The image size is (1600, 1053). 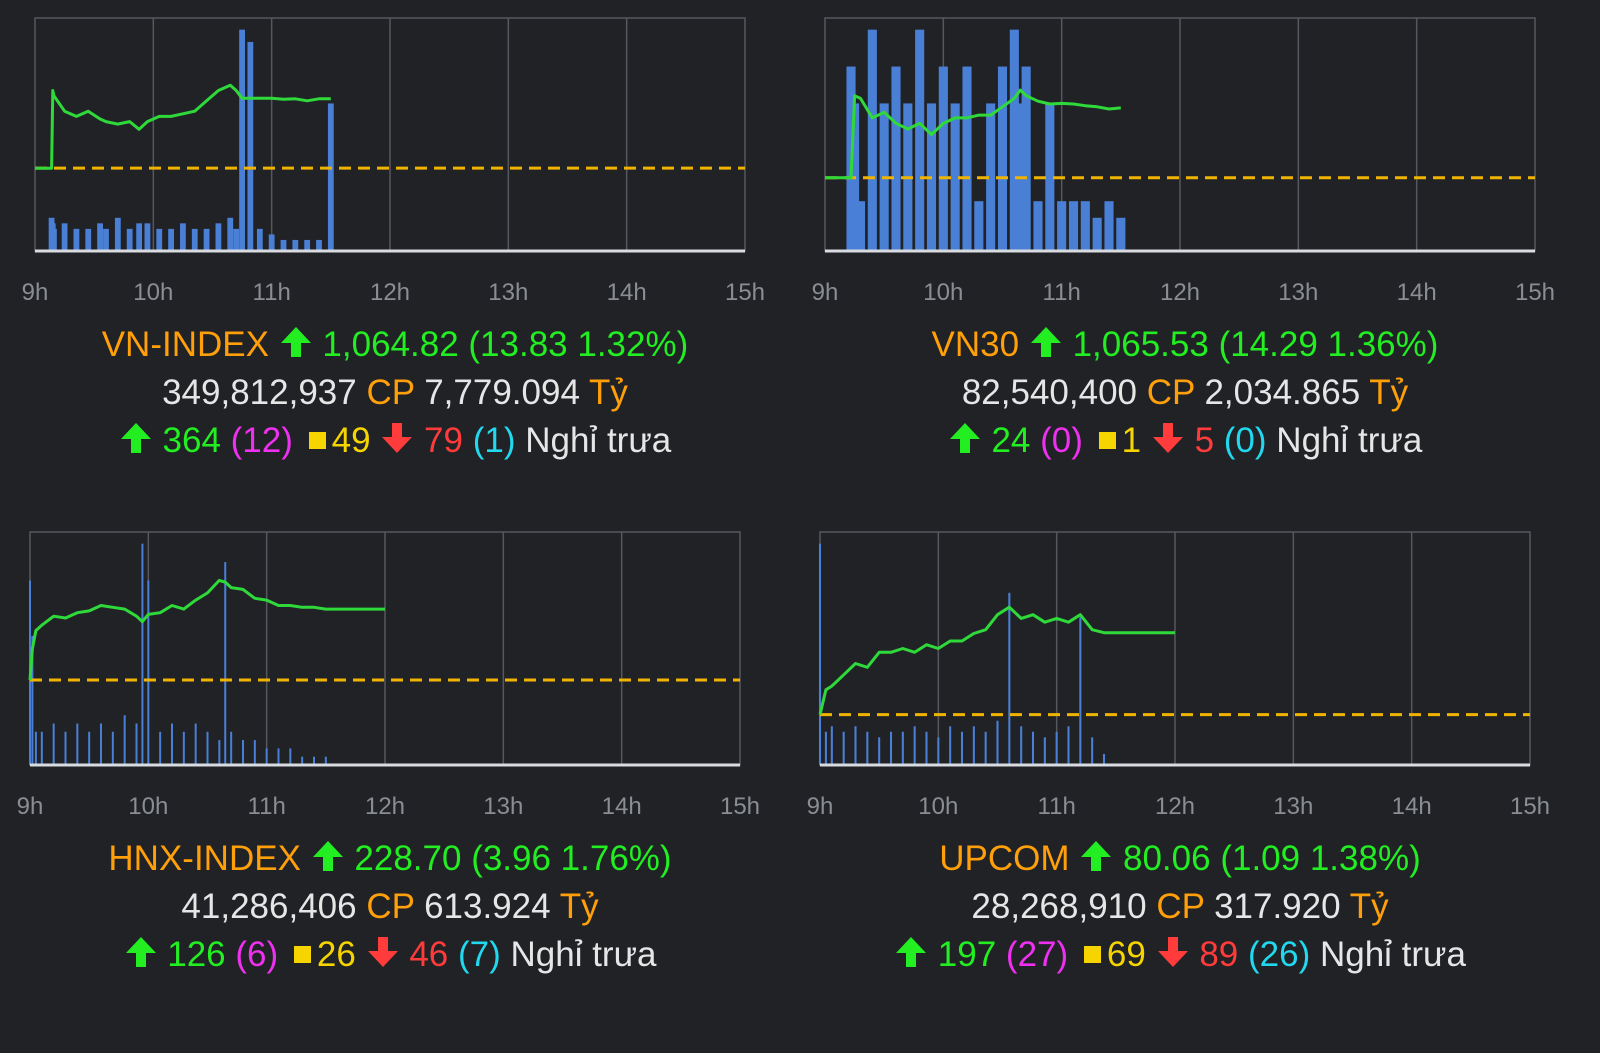 I want to click on unchanged-count: 49, so click(x=351, y=440).